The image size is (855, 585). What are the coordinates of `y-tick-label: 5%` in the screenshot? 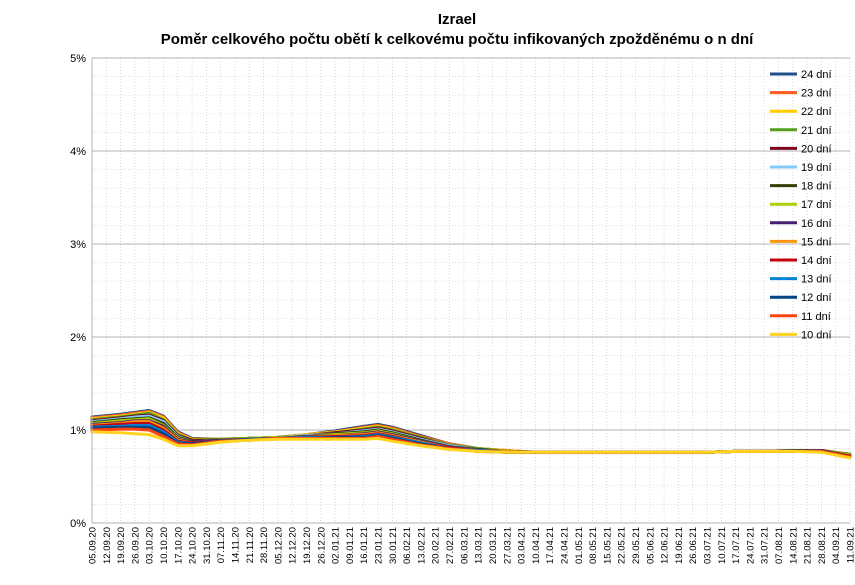 It's located at (78, 59).